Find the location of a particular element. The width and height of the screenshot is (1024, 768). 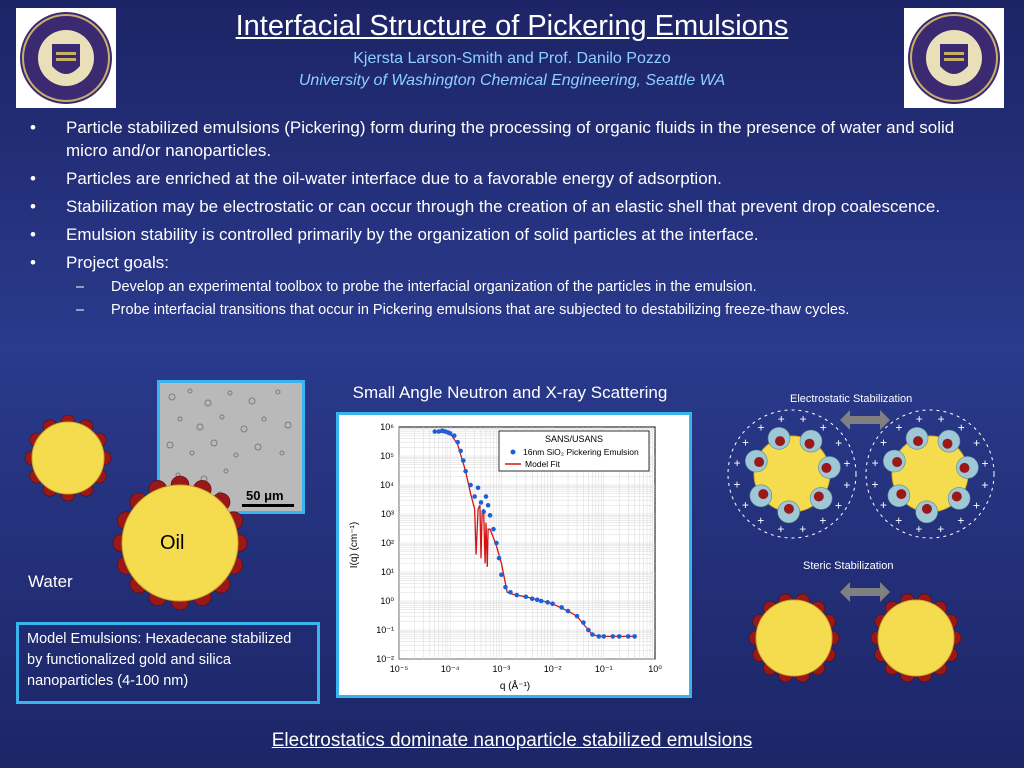

model-fit-line is located at coordinates (534, 534).